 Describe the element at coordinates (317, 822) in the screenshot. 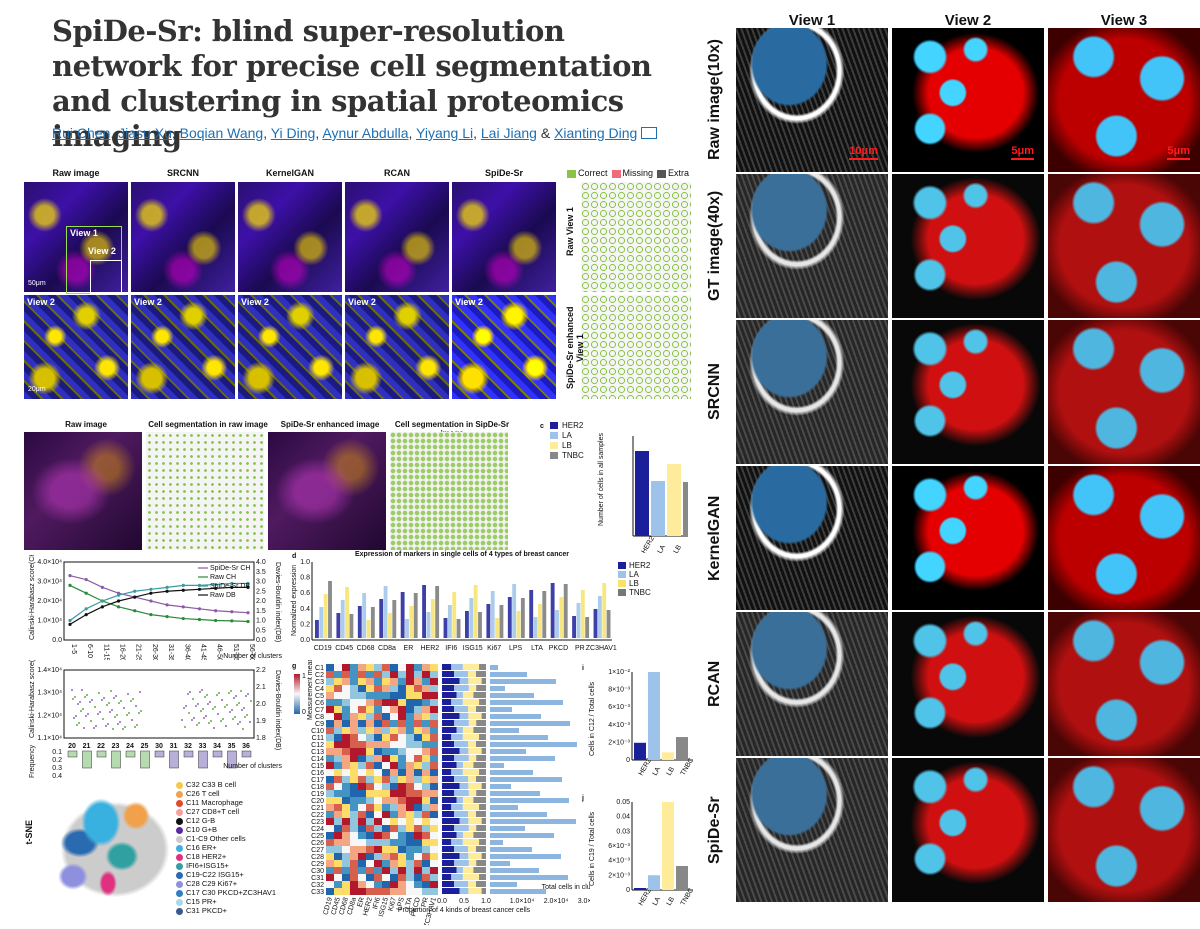

I see `cluster-label: C23` at that location.